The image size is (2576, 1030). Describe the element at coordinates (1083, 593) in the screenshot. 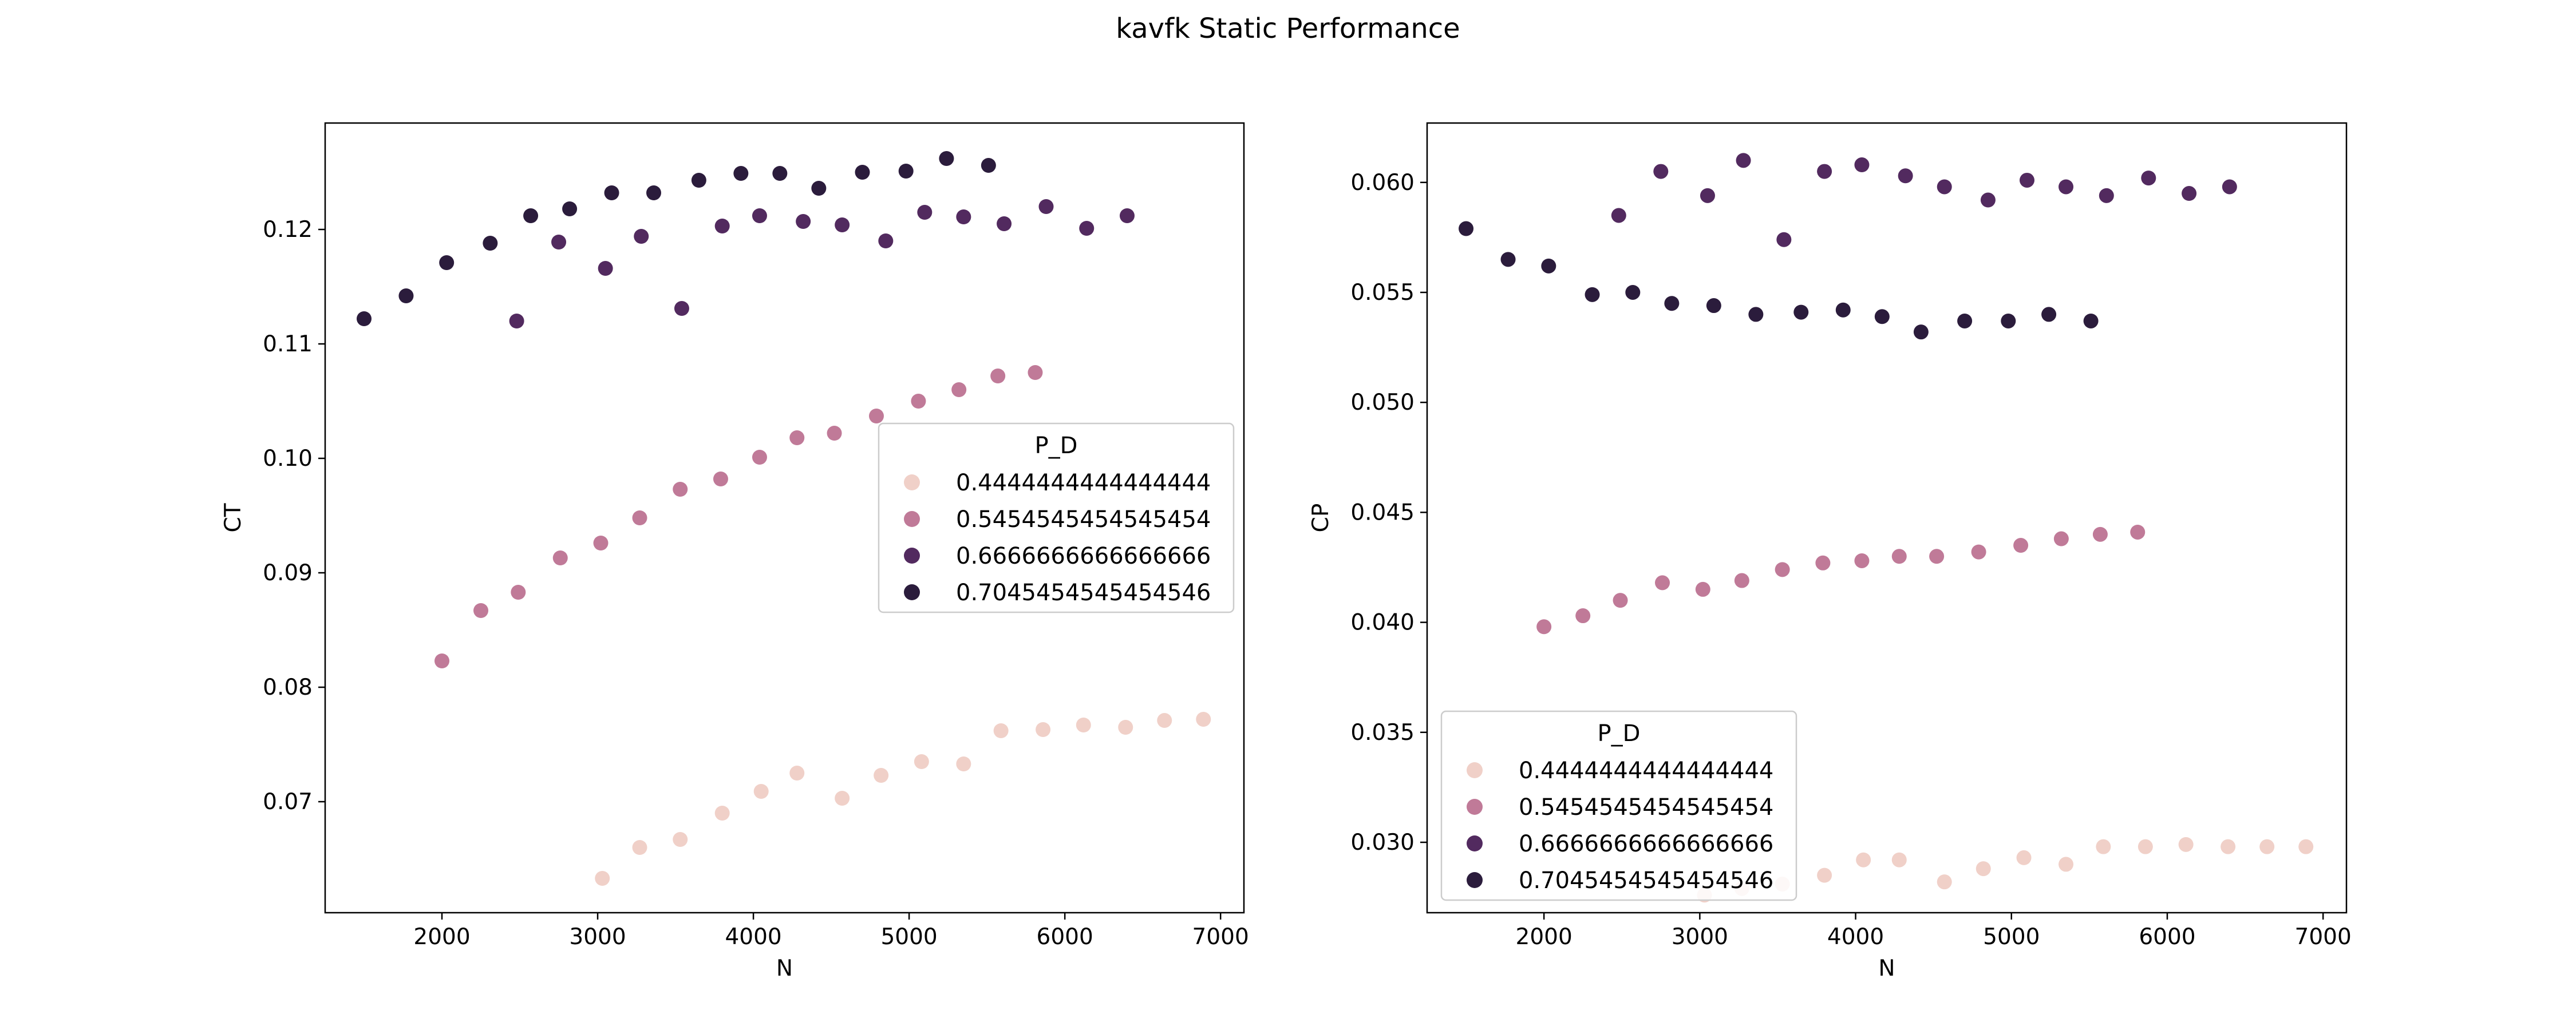

I see `legend-entry: 0.7045454545454546` at that location.